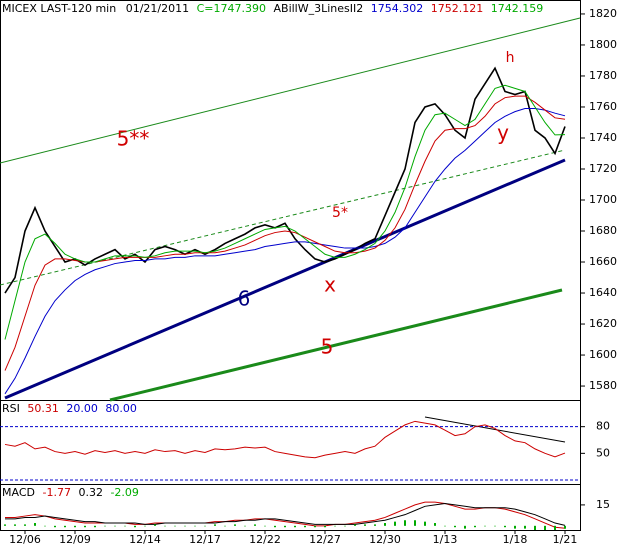 Image resolution: width=621 pixels, height=548 pixels. What do you see at coordinates (603, 323) in the screenshot?
I see `y-tick-label: 1620` at bounding box center [603, 323].